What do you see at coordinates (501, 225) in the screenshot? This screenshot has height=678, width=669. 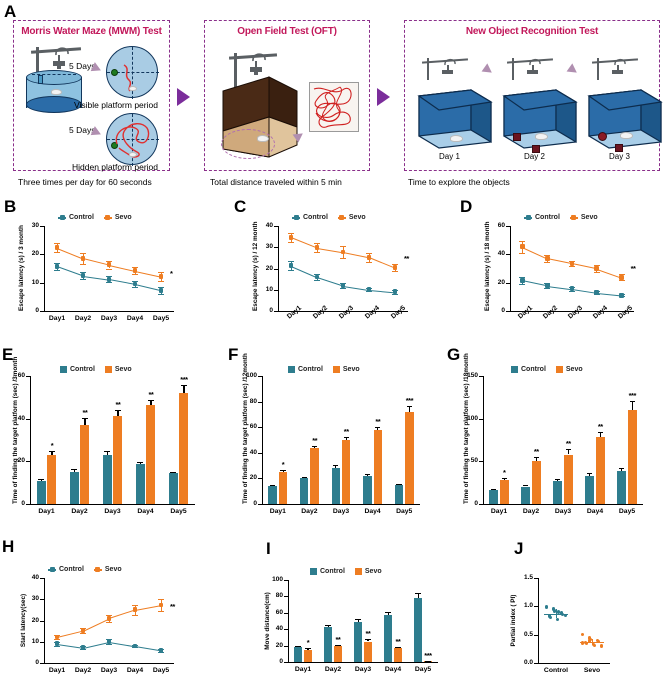 I see `y-tick-label: 60` at bounding box center [501, 225].